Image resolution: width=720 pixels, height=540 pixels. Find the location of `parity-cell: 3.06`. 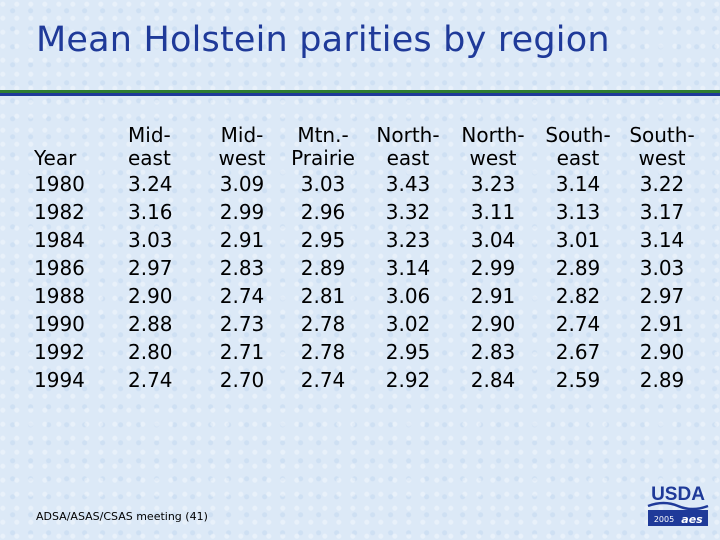

parity-cell: 3.06 is located at coordinates (408, 296).